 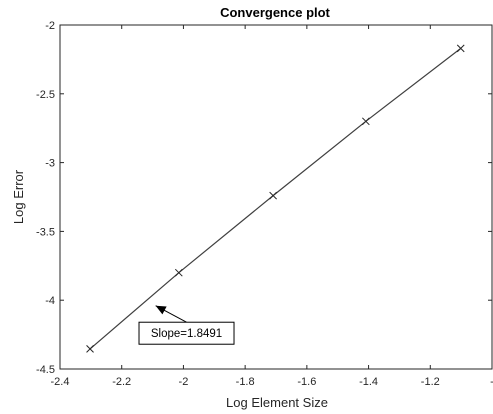 What do you see at coordinates (277, 402) in the screenshot?
I see `x-axis-label: Log Element Size` at bounding box center [277, 402].